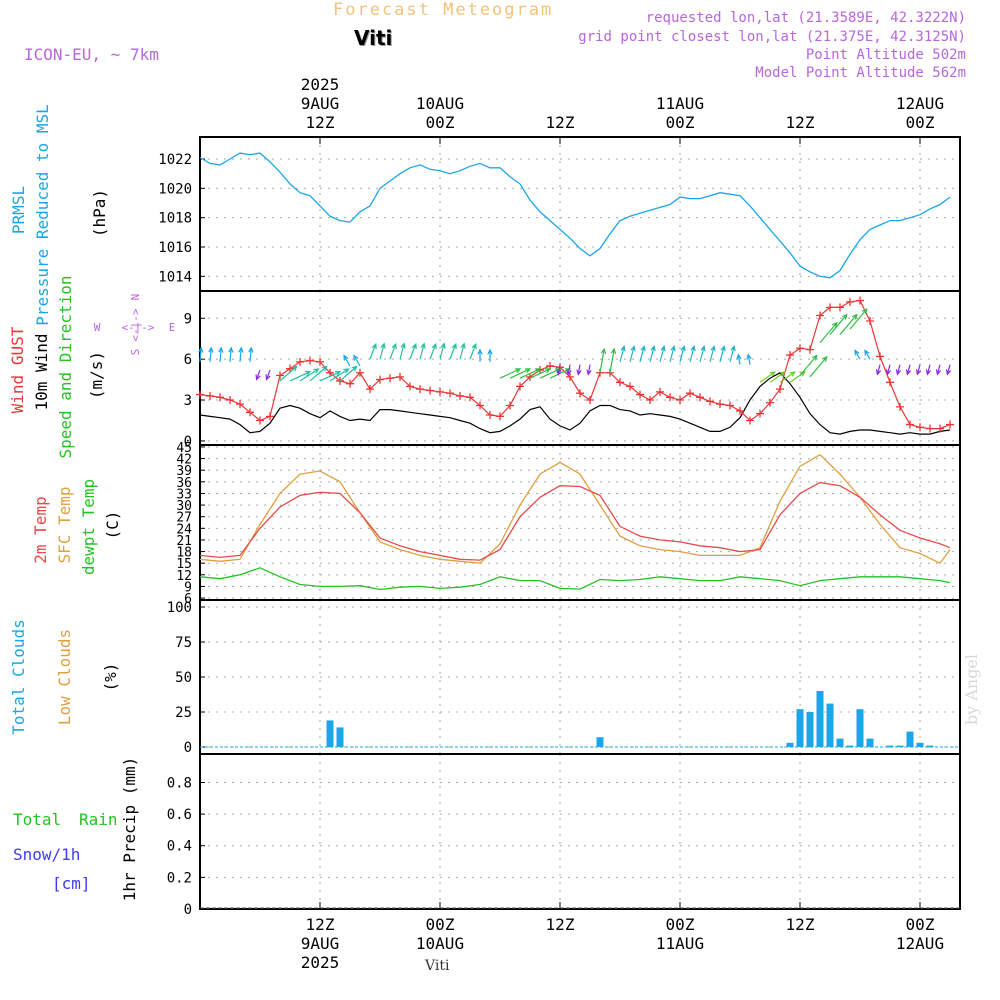 This screenshot has height=1000, width=1000. Describe the element at coordinates (184, 483) in the screenshot. I see `y-tick-label: 36` at that location.